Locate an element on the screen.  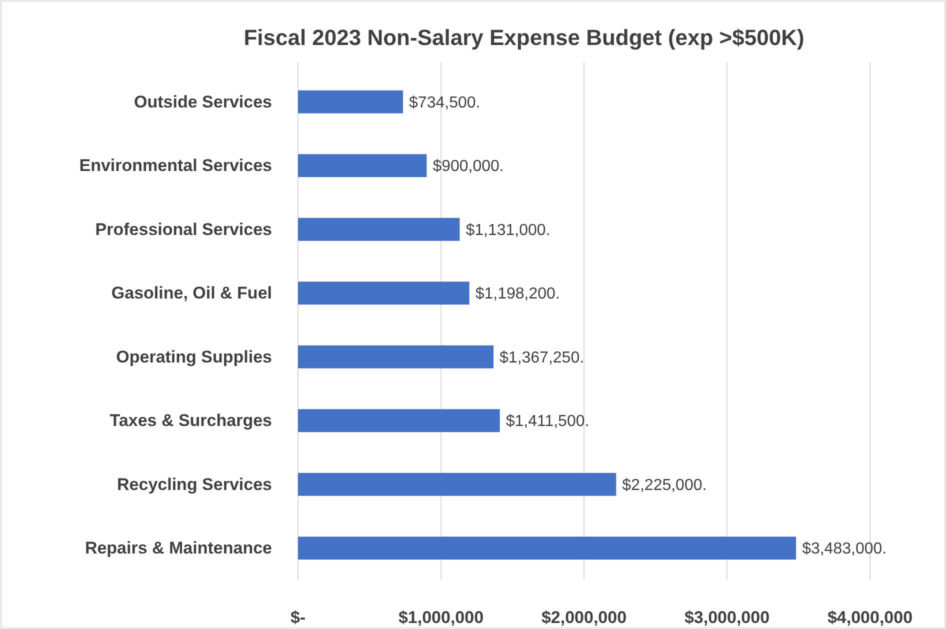
x-tick-label: $3,000,000 is located at coordinates (727, 618).